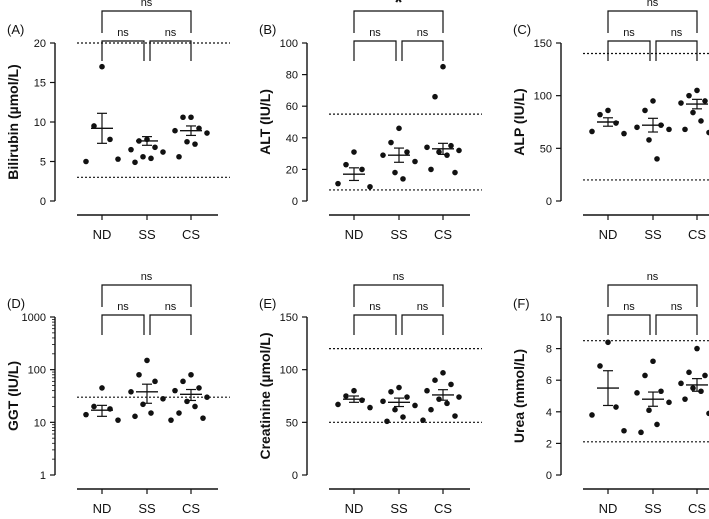 The width and height of the screenshot is (709, 519). What do you see at coordinates (267, 29) in the screenshot?
I see `panel-label: (B)` at bounding box center [267, 29].